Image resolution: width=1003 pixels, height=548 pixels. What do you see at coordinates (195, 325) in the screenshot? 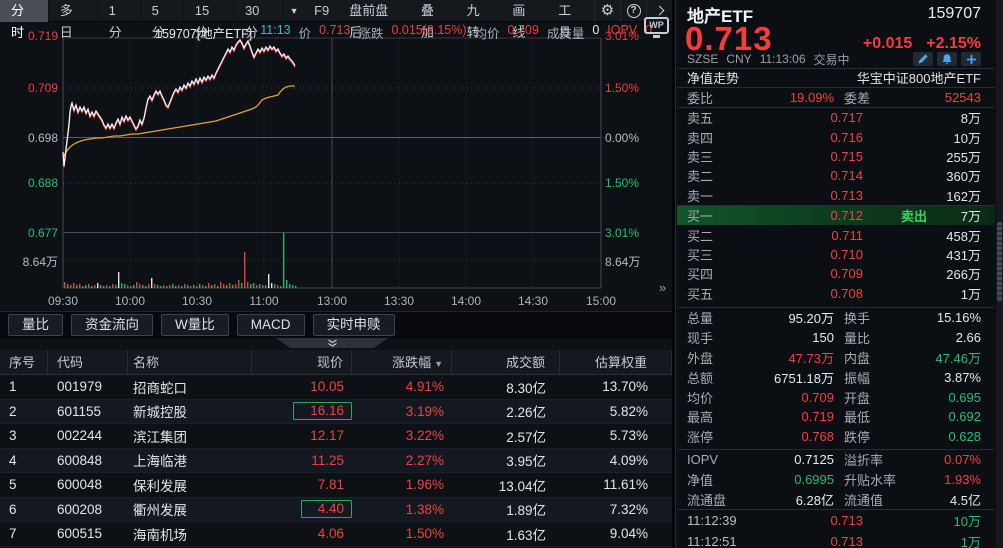
I see `tab-W量比: W量比` at bounding box center [195, 325].